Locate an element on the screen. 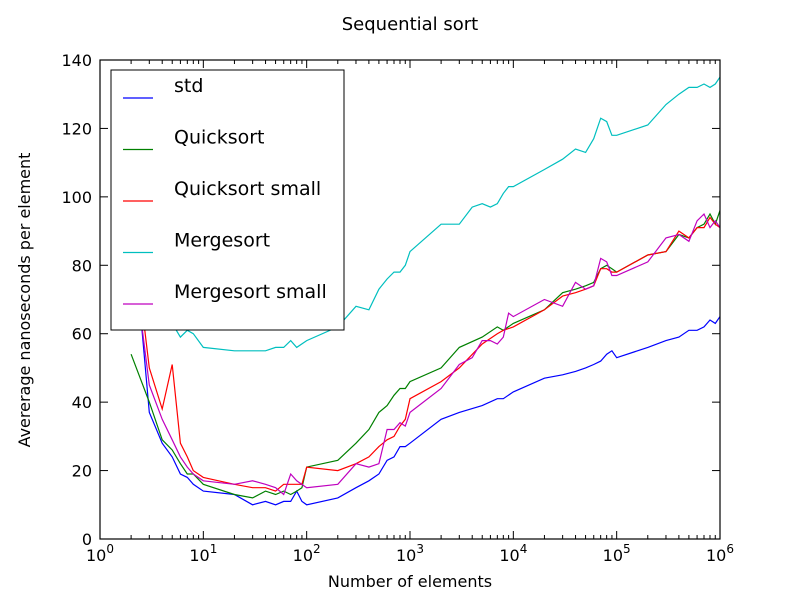  y-tick-label: 120 is located at coordinates (76, 128).